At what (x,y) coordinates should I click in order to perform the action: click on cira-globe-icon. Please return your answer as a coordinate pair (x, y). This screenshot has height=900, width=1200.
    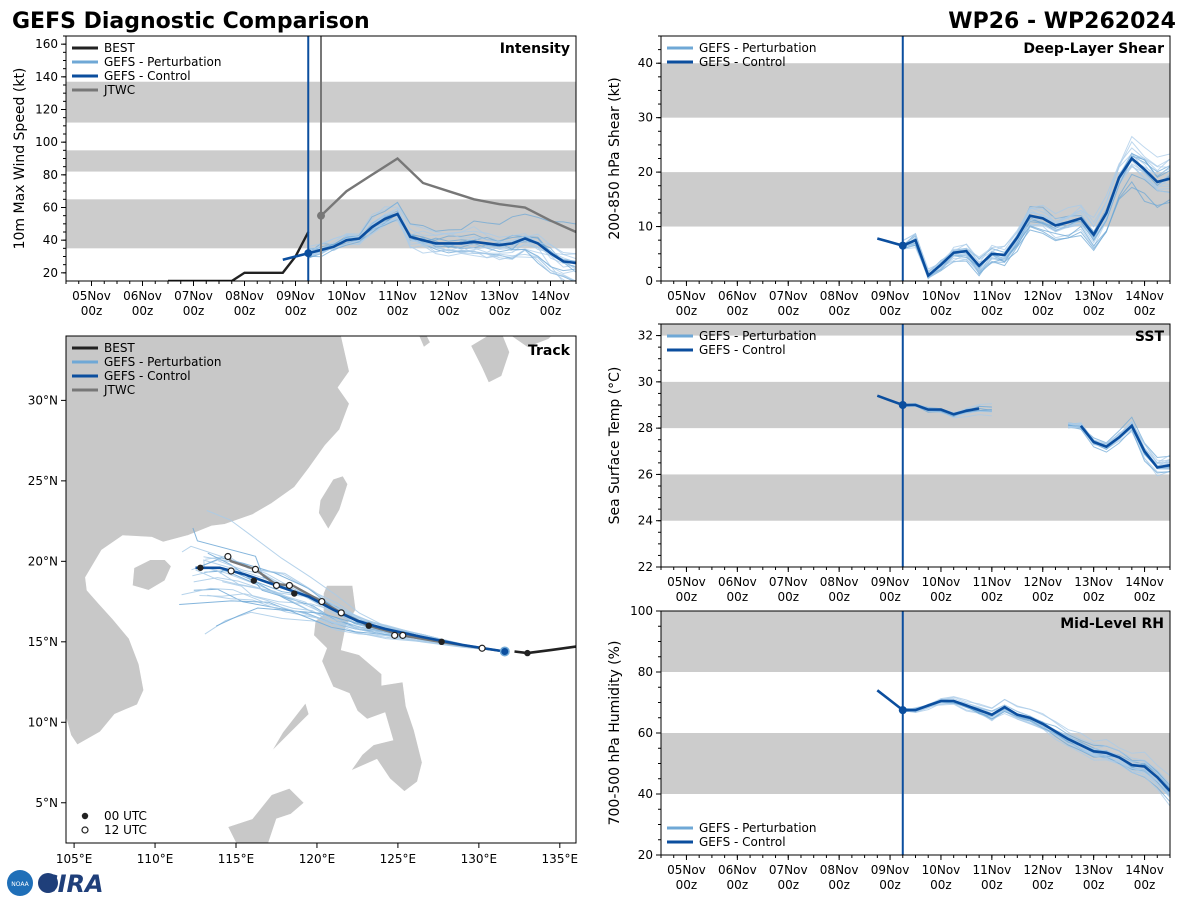
    Looking at the image, I should click on (48, 883).